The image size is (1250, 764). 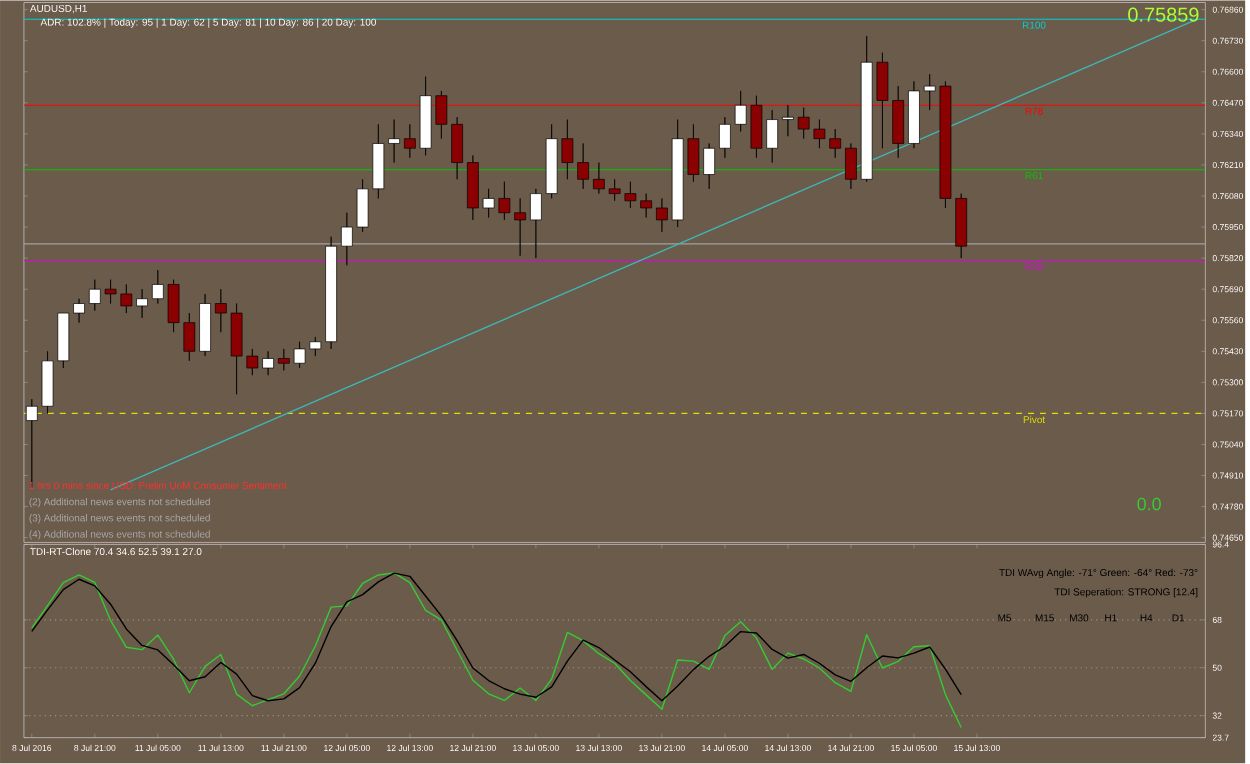 What do you see at coordinates (1163, 14) in the screenshot?
I see `annotation: 0.75859` at bounding box center [1163, 14].